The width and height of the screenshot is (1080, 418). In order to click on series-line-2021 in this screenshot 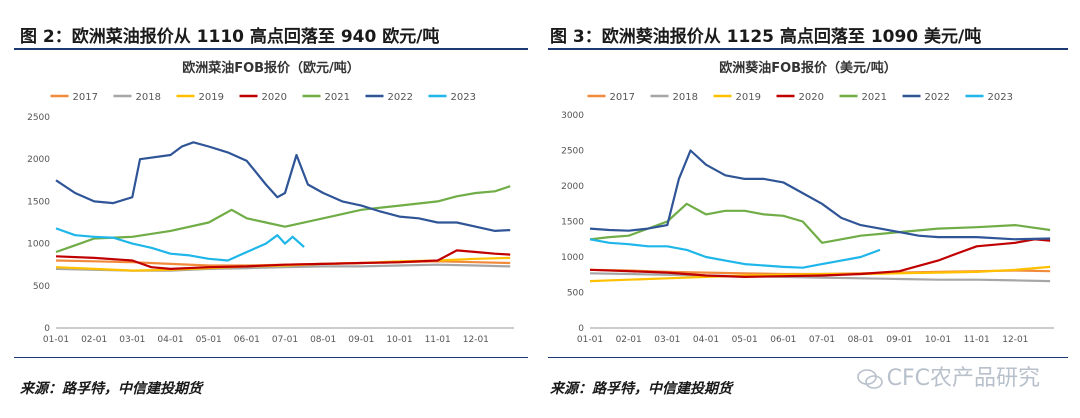, I will do `click(283, 219)`.